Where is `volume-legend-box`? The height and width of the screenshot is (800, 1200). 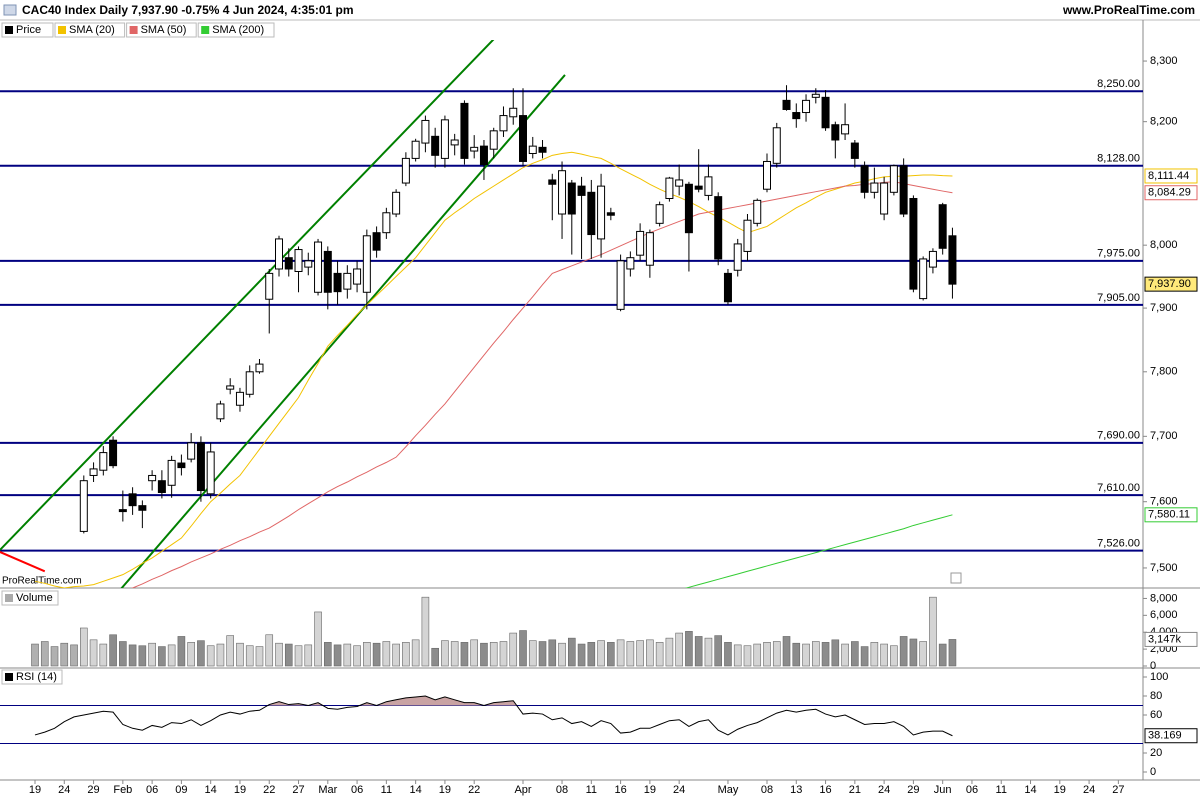 volume-legend-box is located at coordinates (30, 598).